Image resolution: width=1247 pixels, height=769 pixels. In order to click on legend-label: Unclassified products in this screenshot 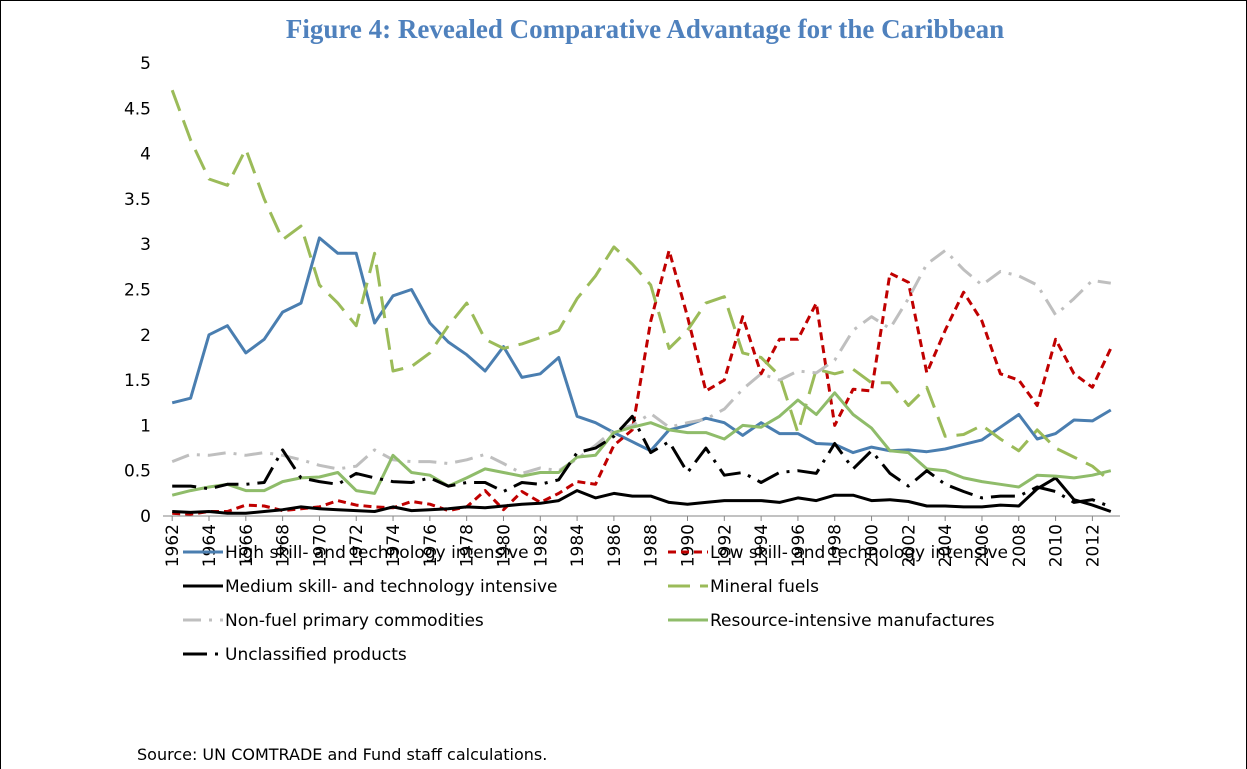, I will do `click(316, 655)`.